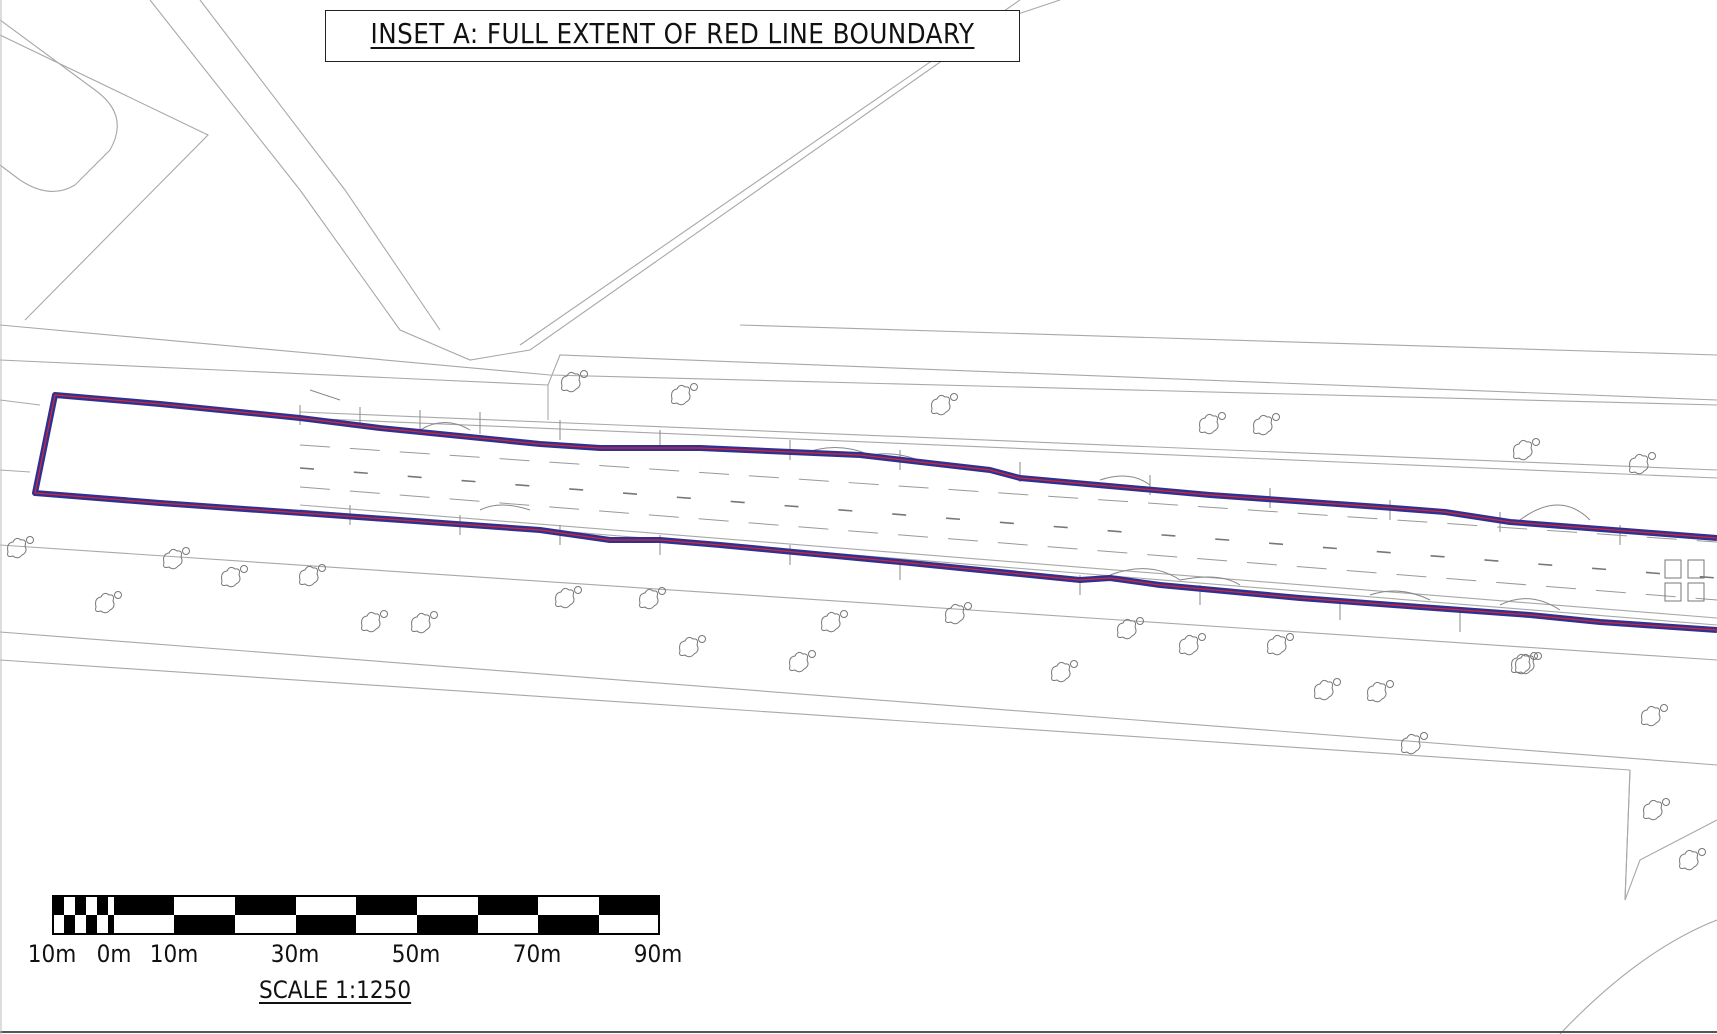 The height and width of the screenshot is (1034, 1717). I want to click on scale-bar-block: 10m 0m 10m 30m 50m 70m 90m SCALE 1:1250, so click(360, 955).